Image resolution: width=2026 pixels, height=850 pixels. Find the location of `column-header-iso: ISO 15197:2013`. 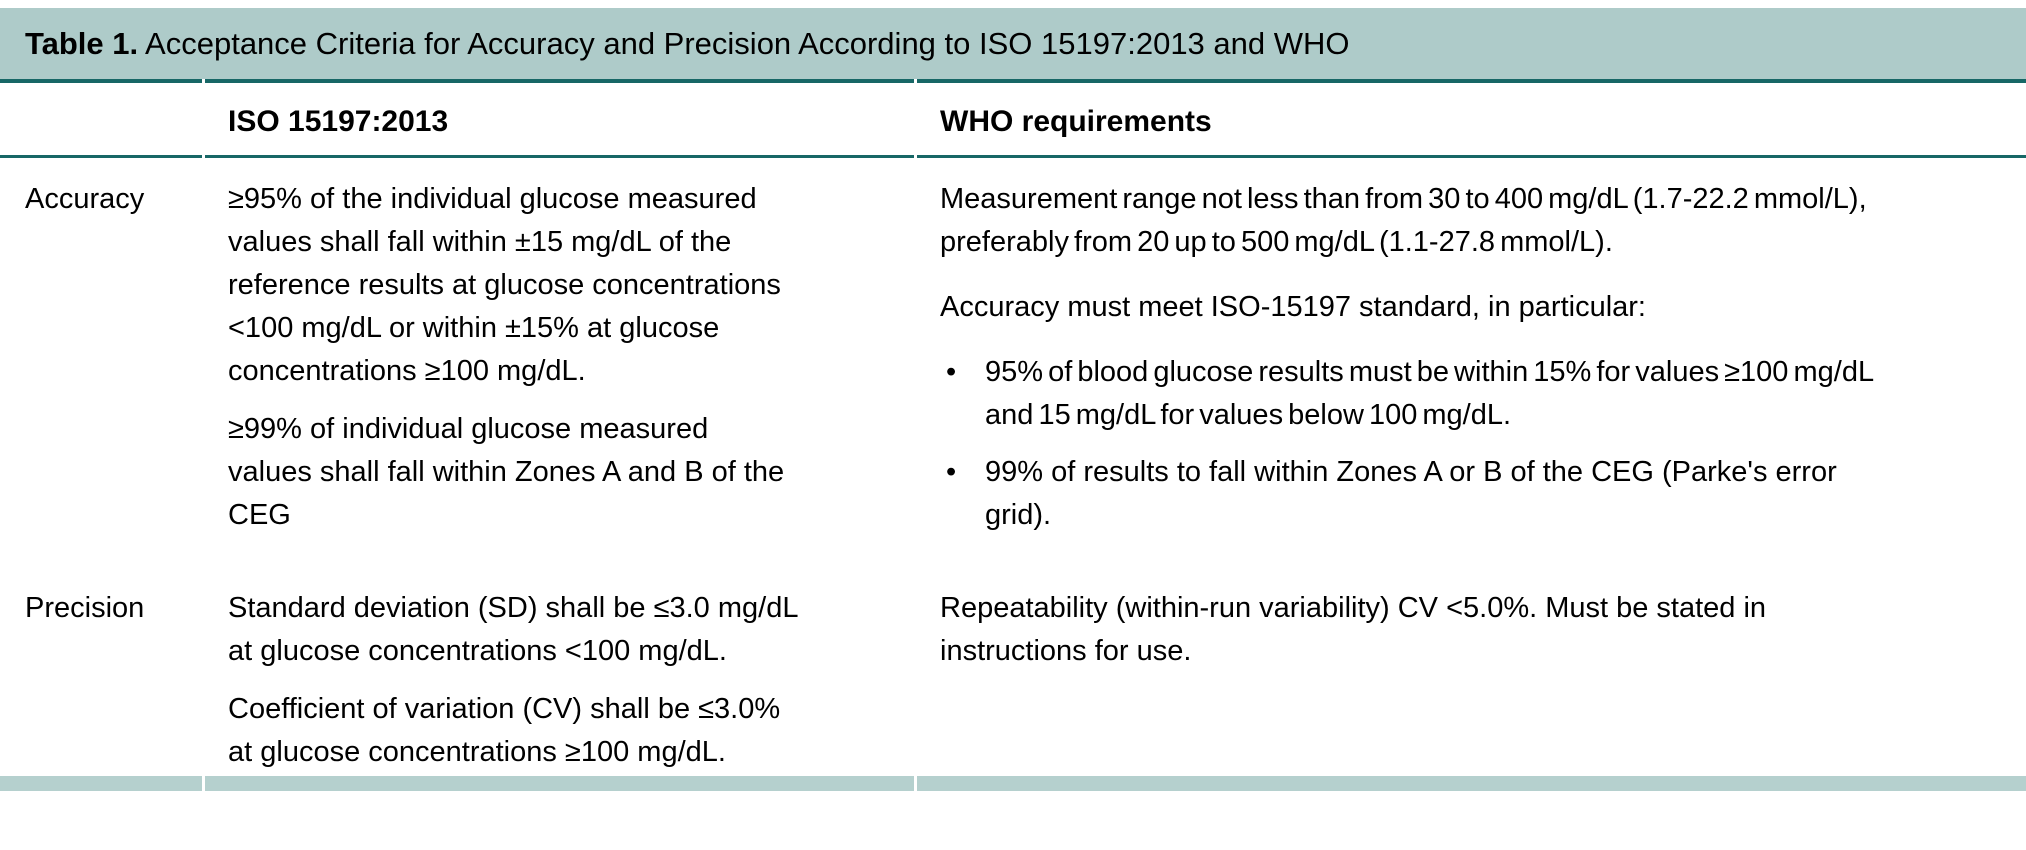

column-header-iso: ISO 15197:2013 is located at coordinates (338, 121).